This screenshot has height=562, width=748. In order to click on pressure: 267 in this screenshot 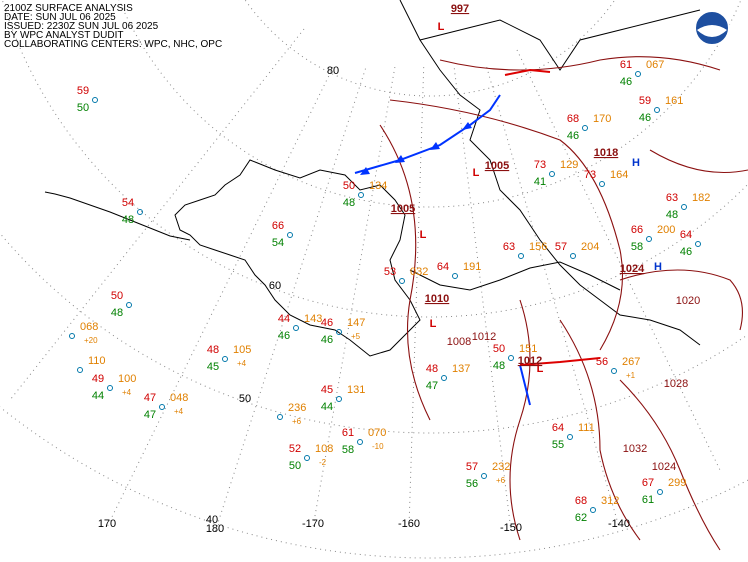, I will do `click(631, 362)`.